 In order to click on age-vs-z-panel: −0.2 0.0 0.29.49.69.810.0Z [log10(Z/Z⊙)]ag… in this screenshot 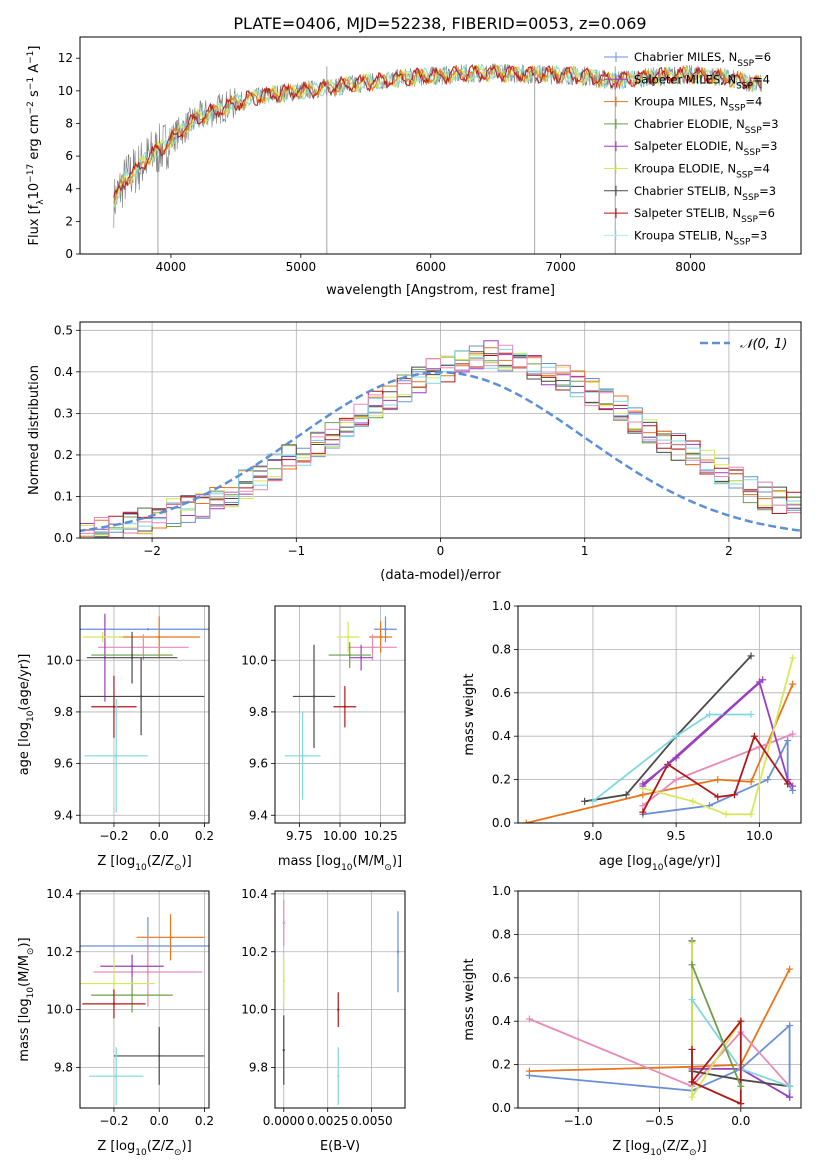, I will do `click(115, 739)`.